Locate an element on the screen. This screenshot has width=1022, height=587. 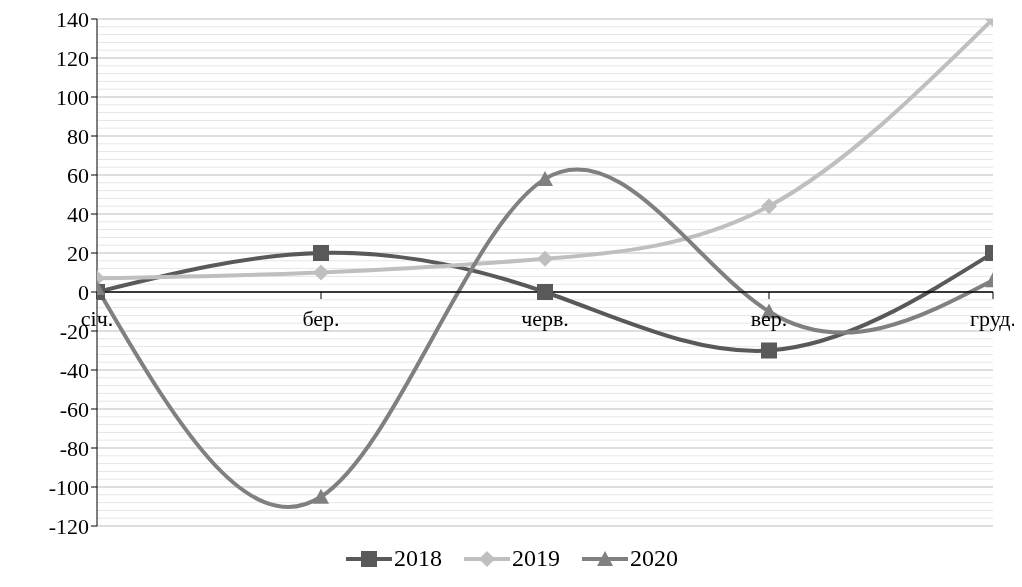
y-tick-label: 140 is located at coordinates (72, 19).